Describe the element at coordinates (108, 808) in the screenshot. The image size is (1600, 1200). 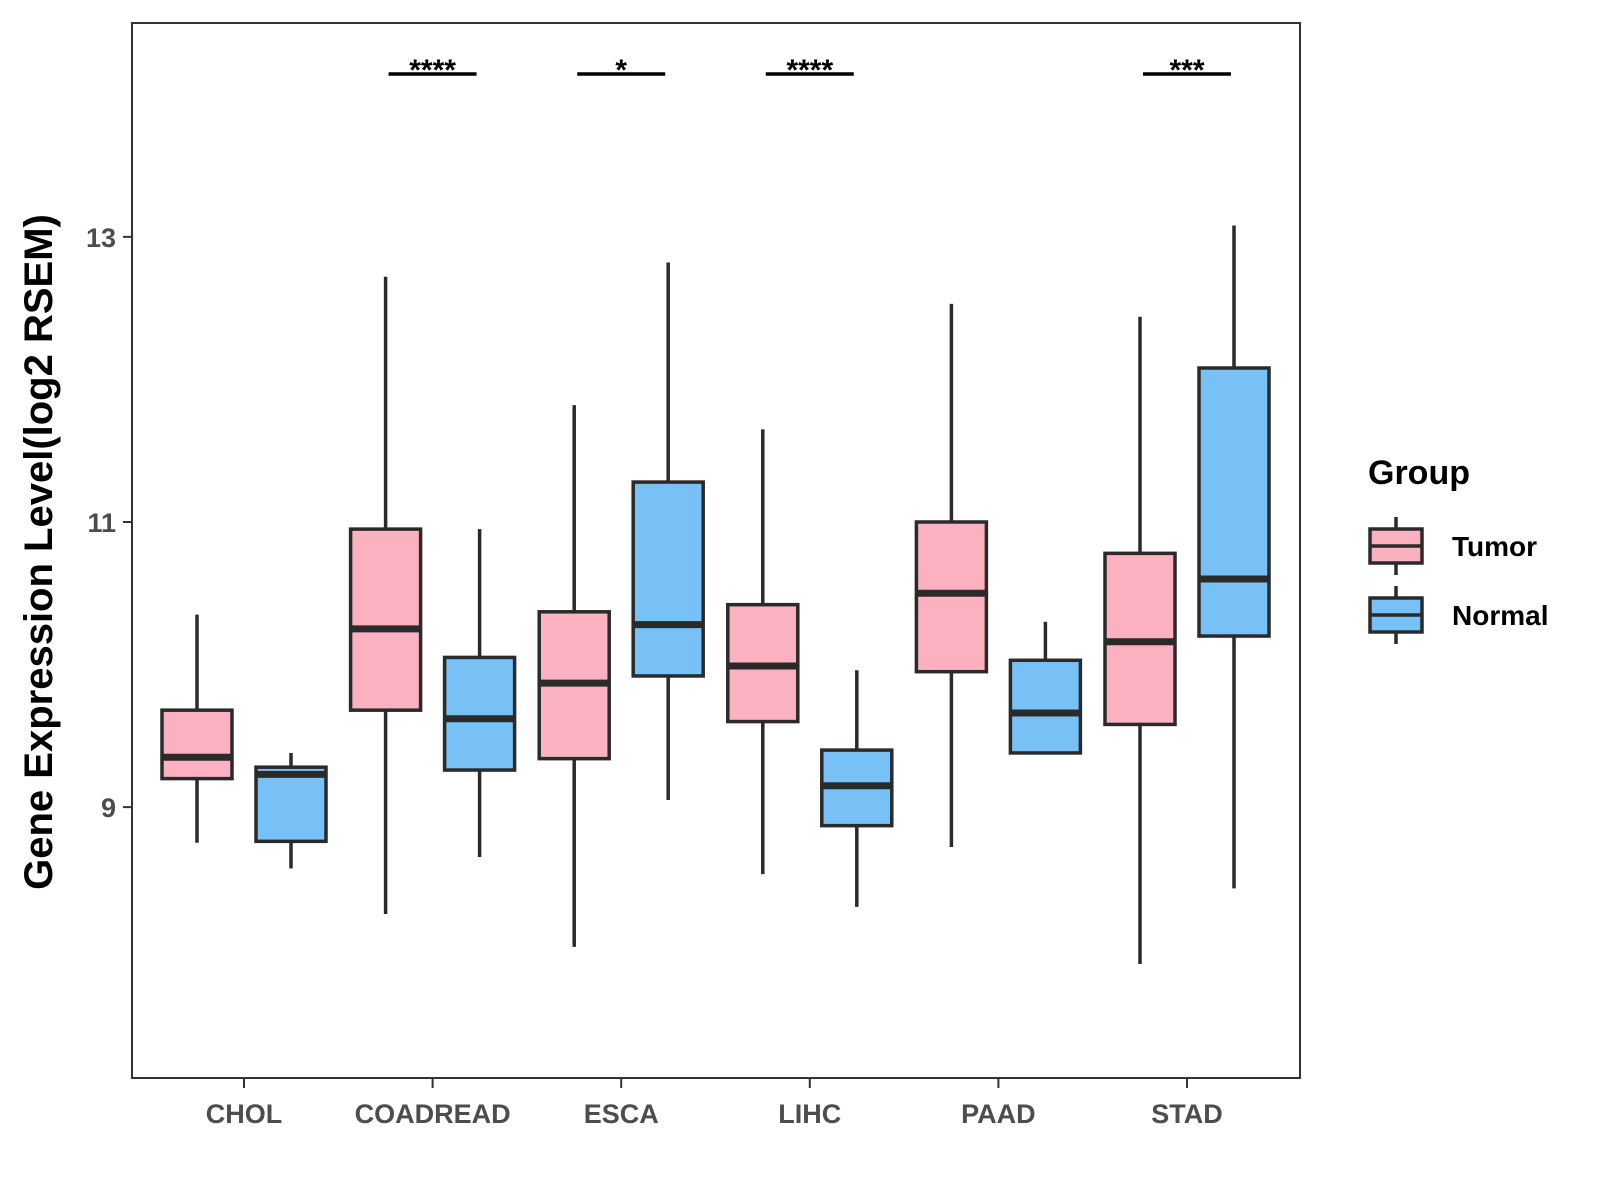
I see `y-tick-label: 9` at that location.